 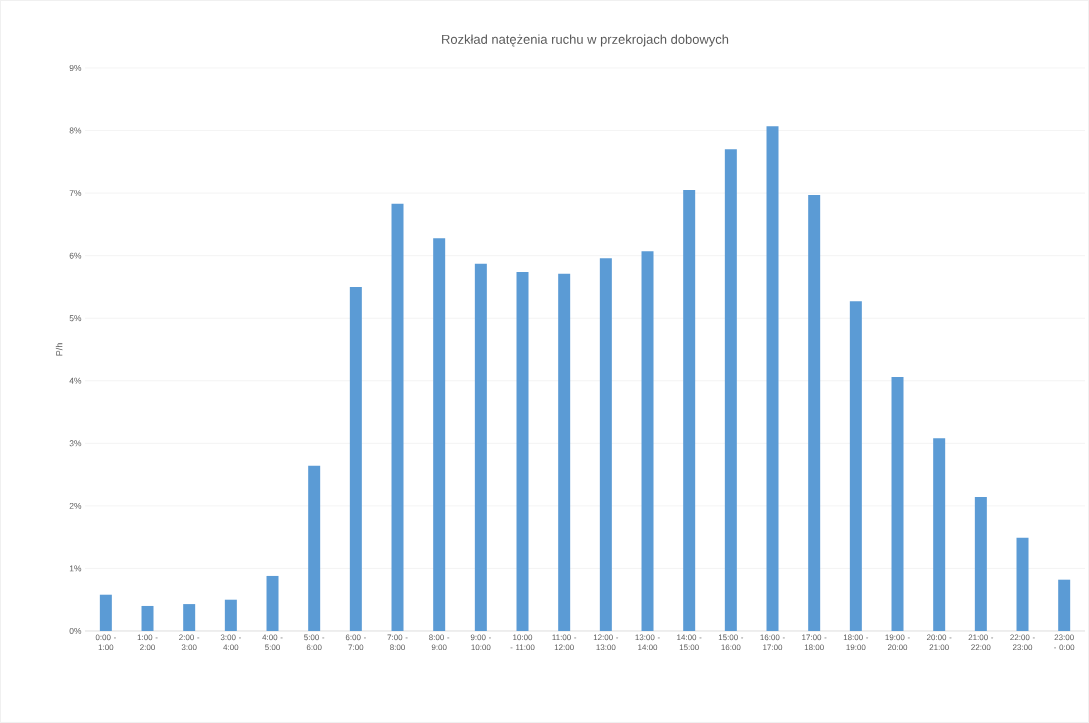 What do you see at coordinates (75, 505) in the screenshot?
I see `y-tick-label: 2%` at bounding box center [75, 505].